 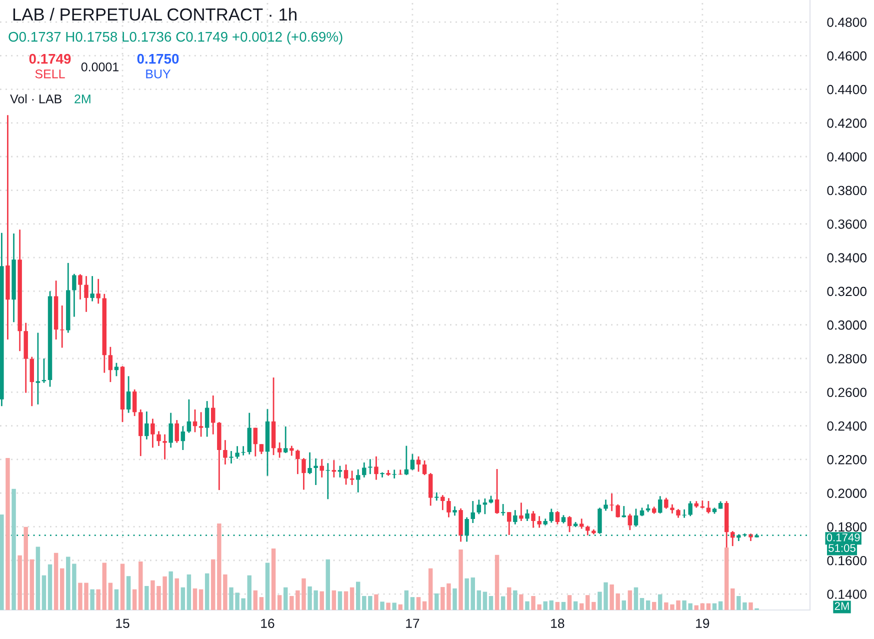 What do you see at coordinates (847, 22) in the screenshot?
I see `y-tick-label: 0.4800` at bounding box center [847, 22].